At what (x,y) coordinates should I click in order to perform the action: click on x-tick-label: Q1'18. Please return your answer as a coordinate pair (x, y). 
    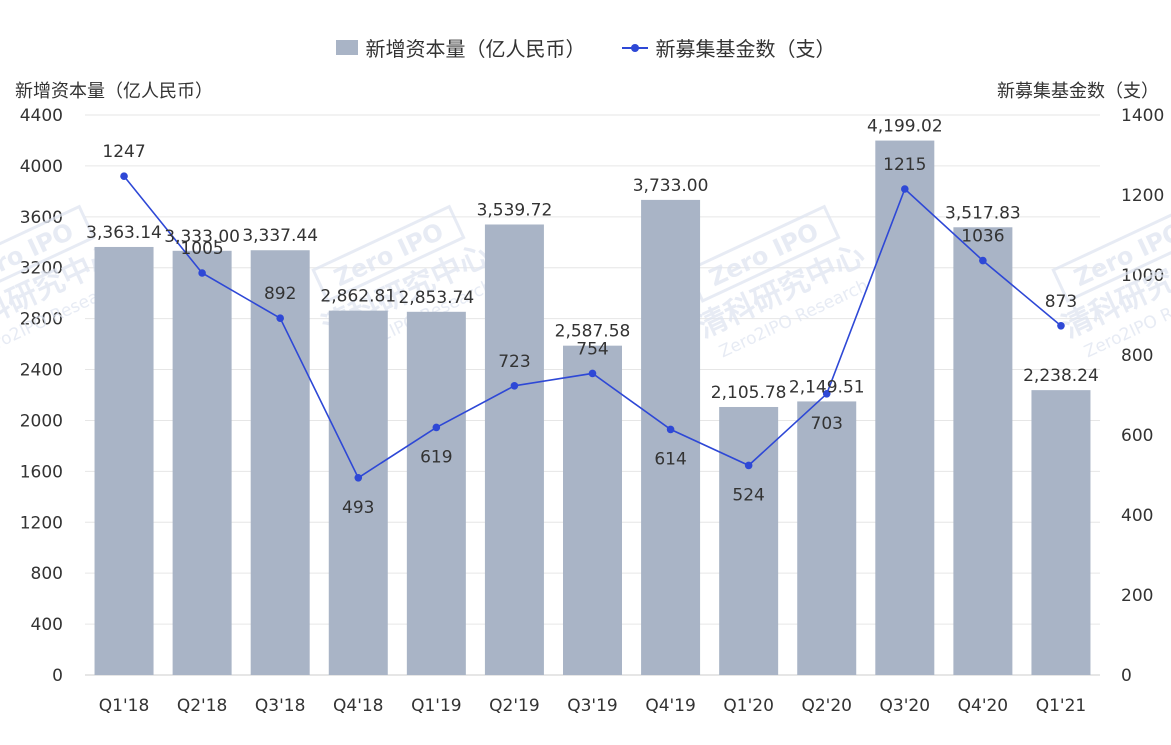
    Looking at the image, I should click on (124, 706).